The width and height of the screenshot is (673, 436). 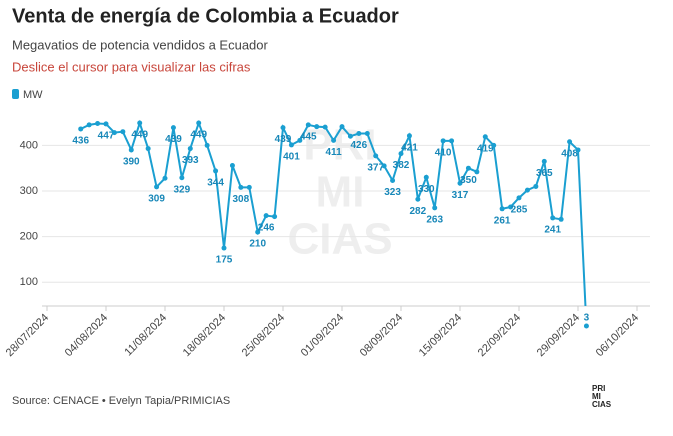 I want to click on data-label: 447, so click(x=106, y=136).